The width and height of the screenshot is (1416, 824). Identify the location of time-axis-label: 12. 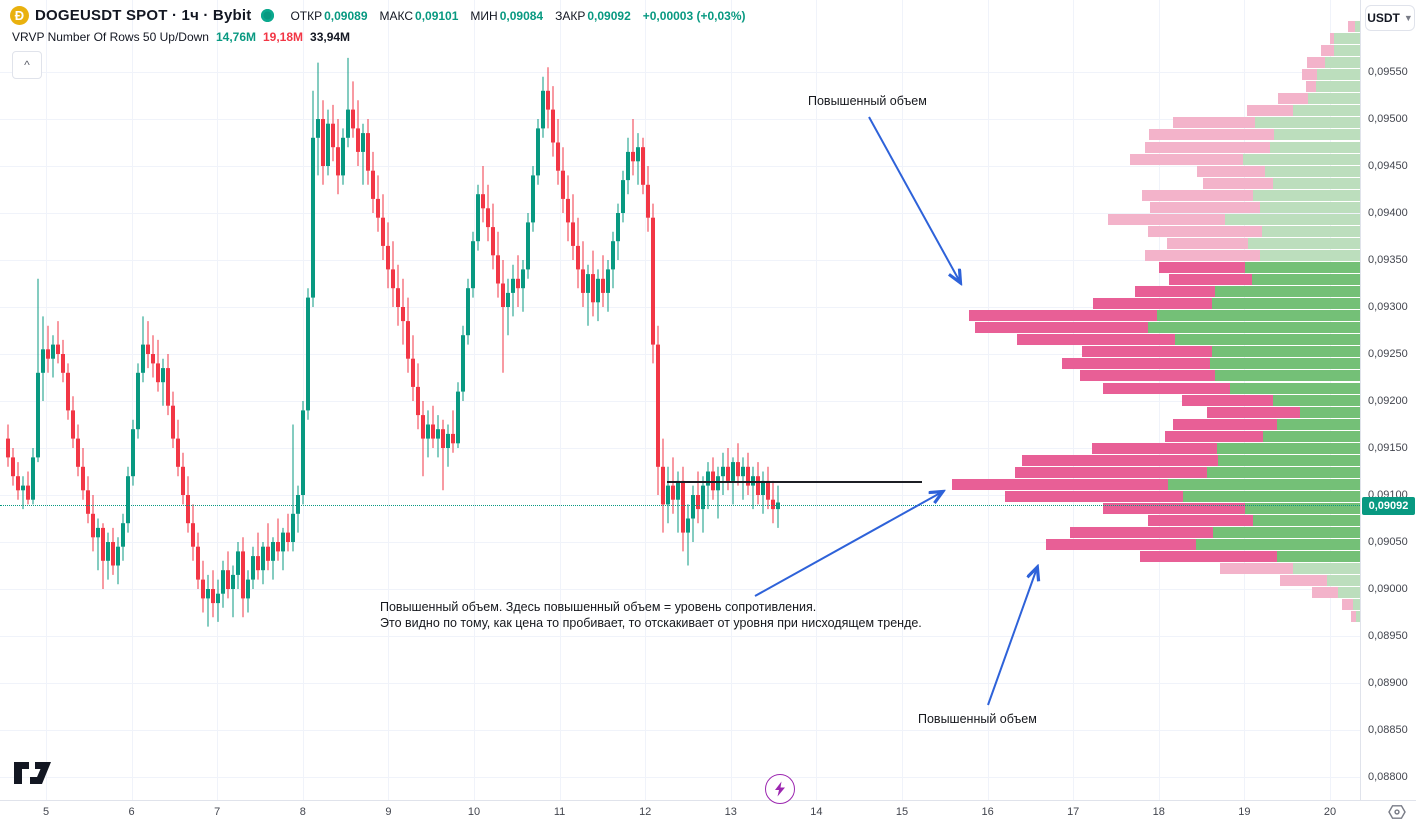
(645, 812).